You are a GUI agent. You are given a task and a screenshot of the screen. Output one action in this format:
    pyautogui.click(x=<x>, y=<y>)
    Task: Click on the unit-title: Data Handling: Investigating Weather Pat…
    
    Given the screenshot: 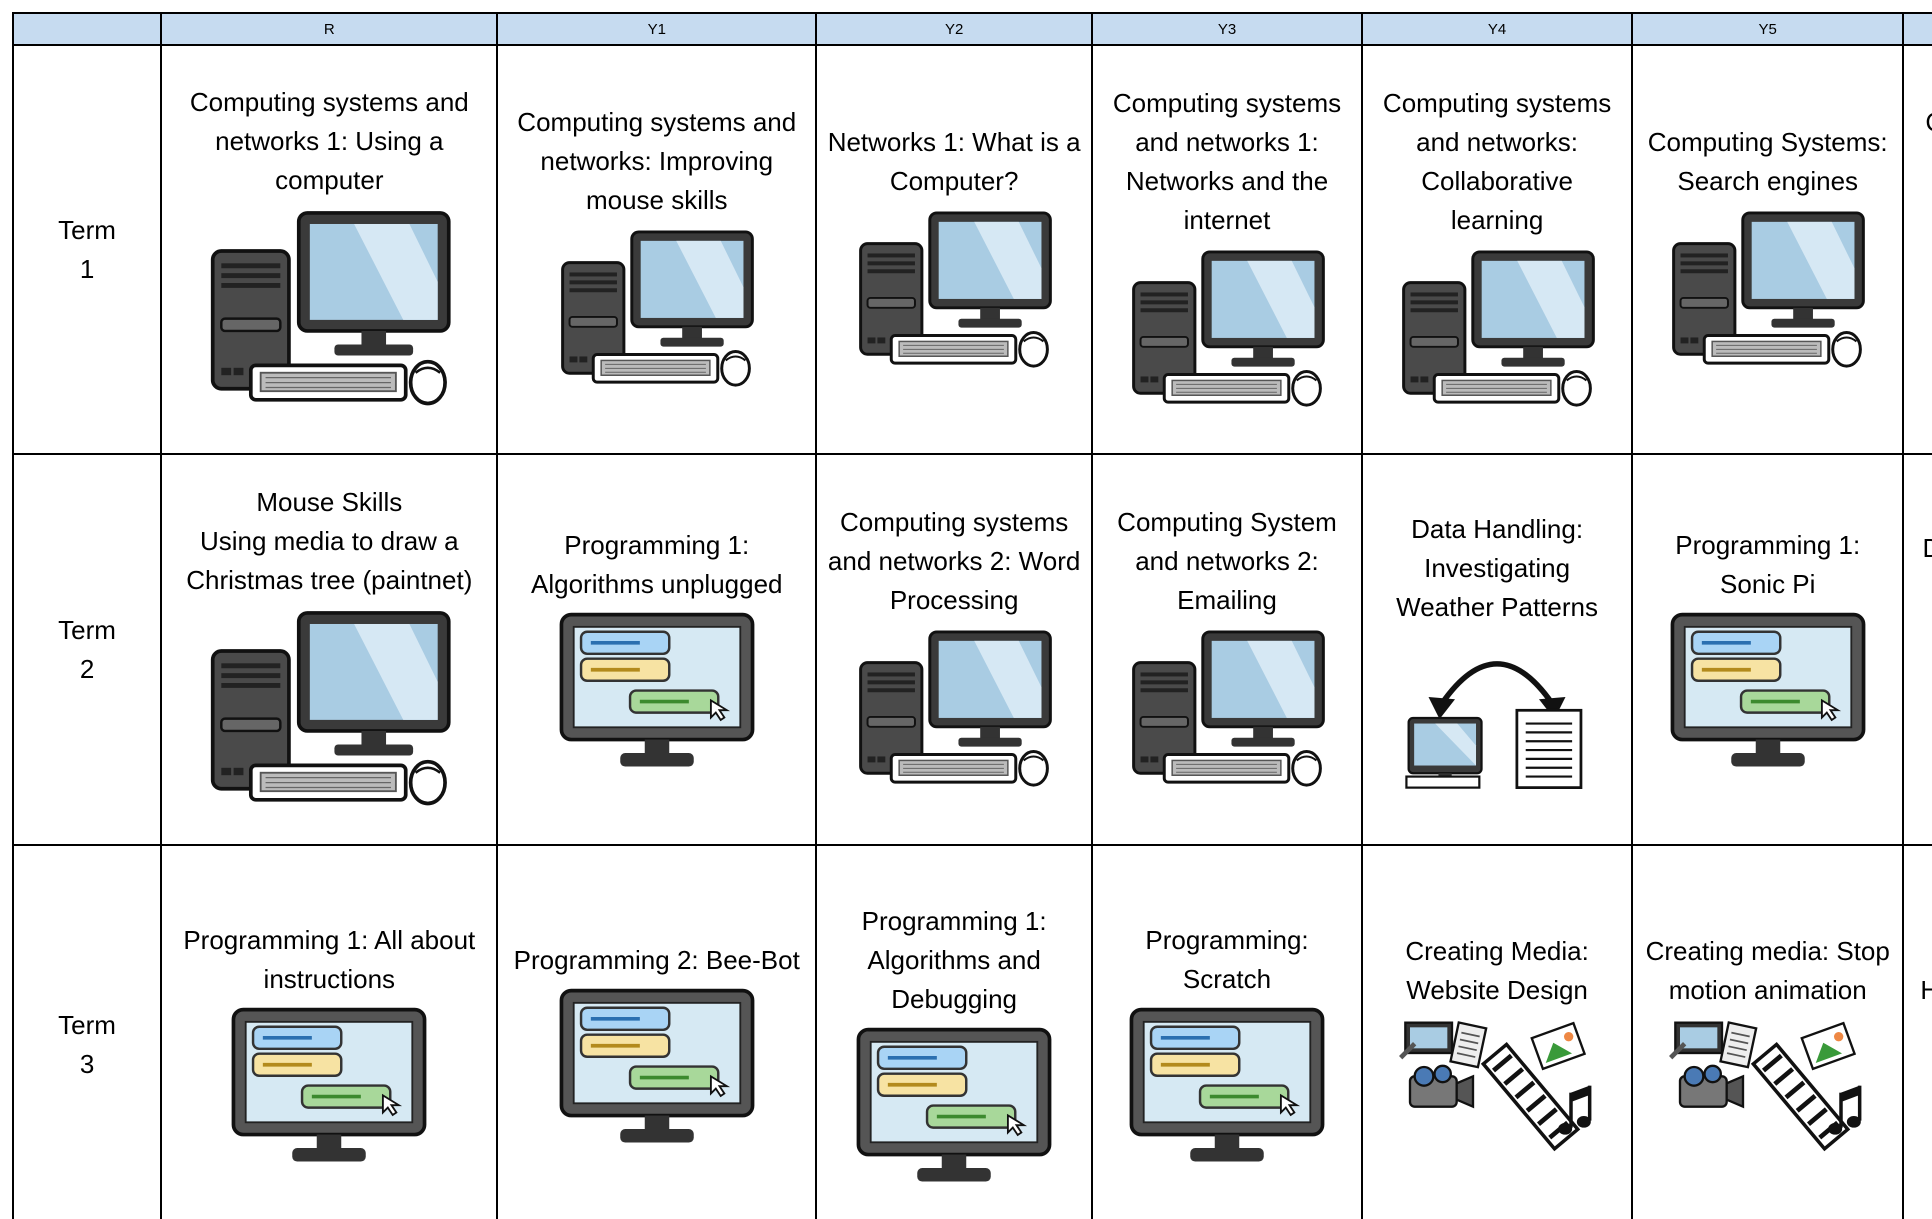 What is the action you would take?
    pyautogui.click(x=1497, y=567)
    